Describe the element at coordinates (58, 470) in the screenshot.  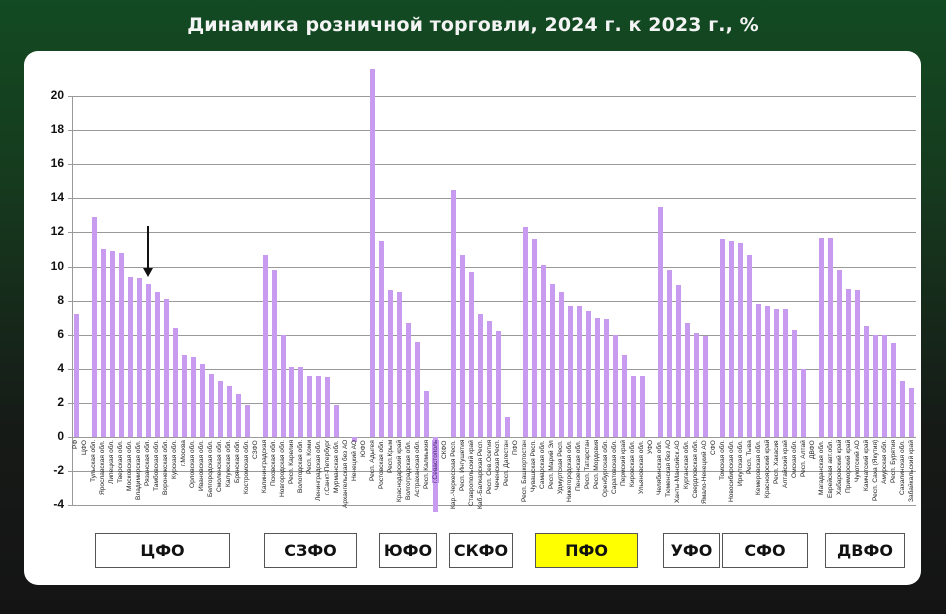
I see `y-tick-label: -2` at that location.